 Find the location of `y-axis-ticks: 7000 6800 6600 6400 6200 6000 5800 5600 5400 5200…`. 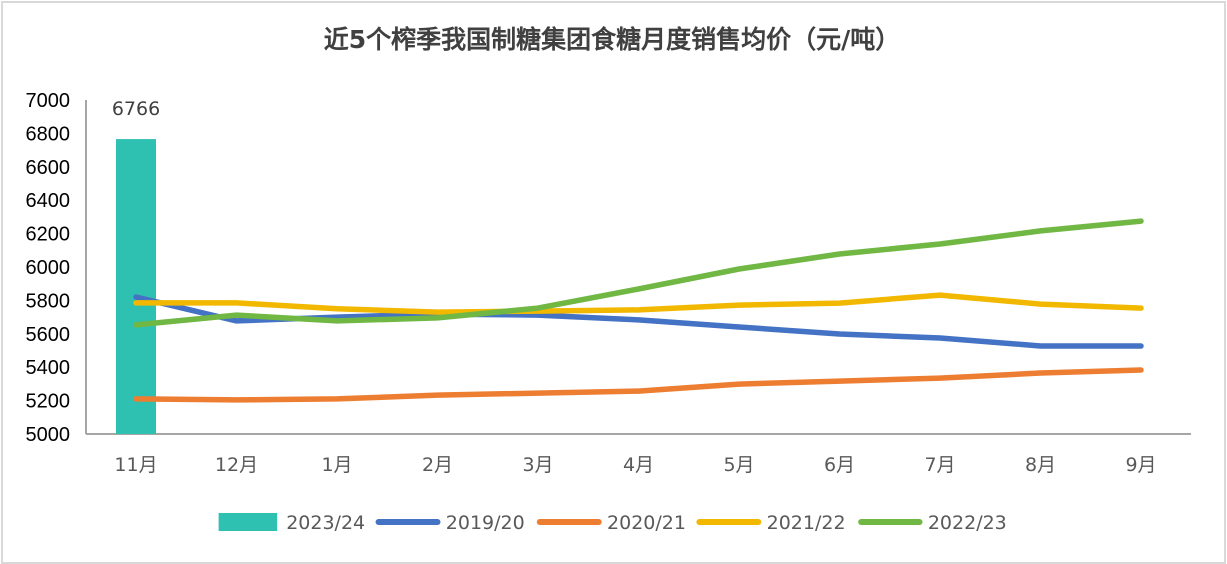

y-axis-ticks: 7000 6800 6600 6400 6200 6000 5800 5600 5400 5200… is located at coordinates (48, 268).